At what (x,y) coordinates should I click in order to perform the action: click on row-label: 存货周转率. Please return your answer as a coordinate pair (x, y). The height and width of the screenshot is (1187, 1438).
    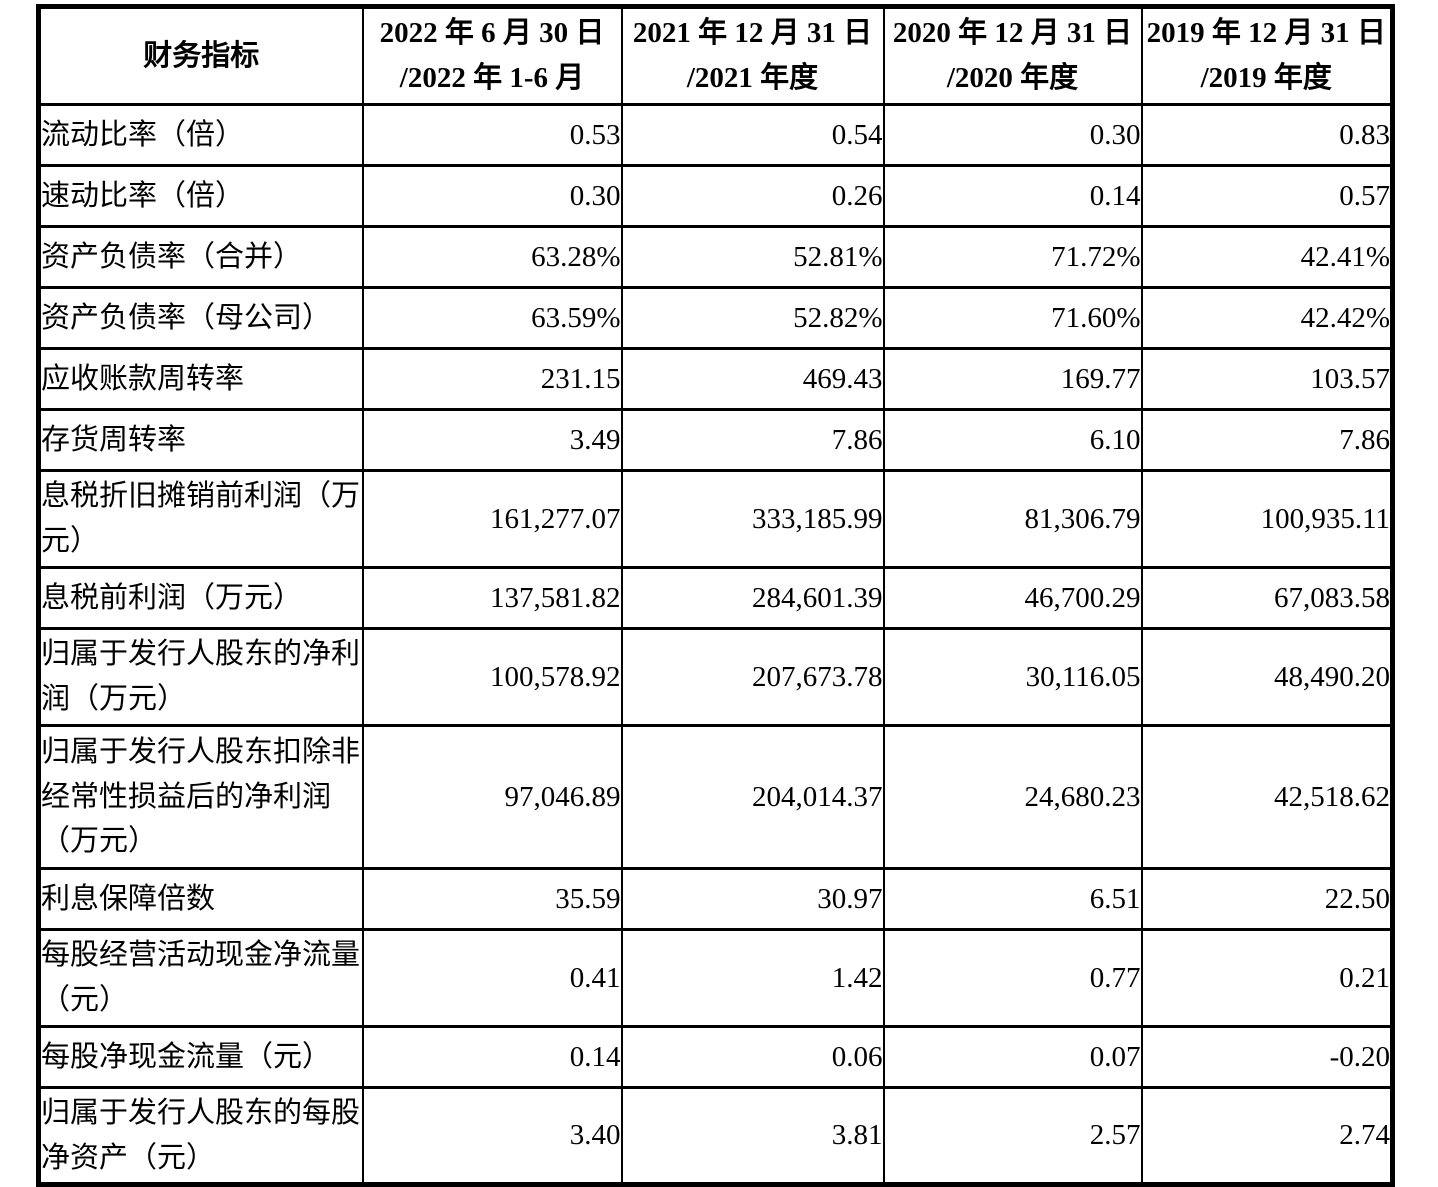
    Looking at the image, I should click on (200, 440).